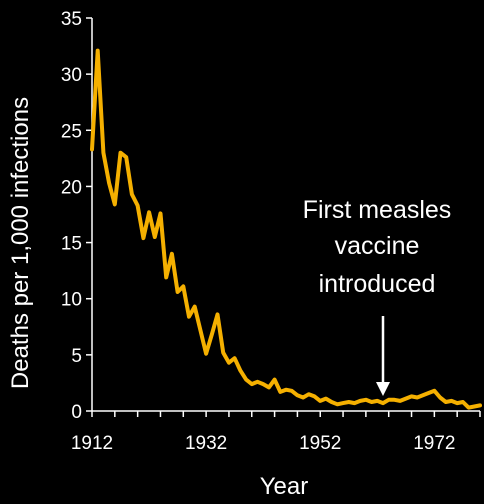 The image size is (484, 504). What do you see at coordinates (71, 75) in the screenshot?
I see `y-tick-label: 30` at bounding box center [71, 75].